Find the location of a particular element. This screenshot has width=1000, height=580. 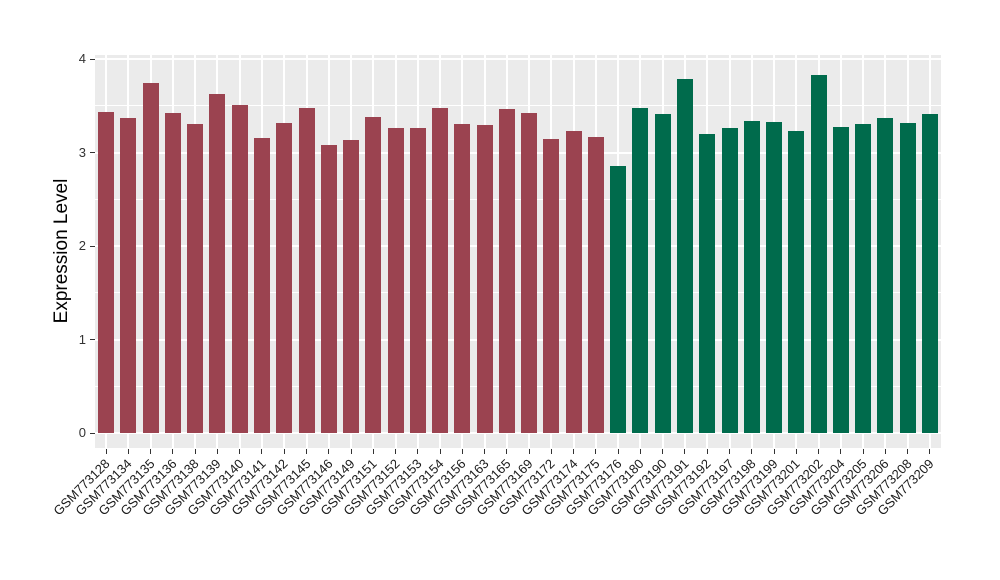

y-tick-label: 4 is located at coordinates (82, 58).